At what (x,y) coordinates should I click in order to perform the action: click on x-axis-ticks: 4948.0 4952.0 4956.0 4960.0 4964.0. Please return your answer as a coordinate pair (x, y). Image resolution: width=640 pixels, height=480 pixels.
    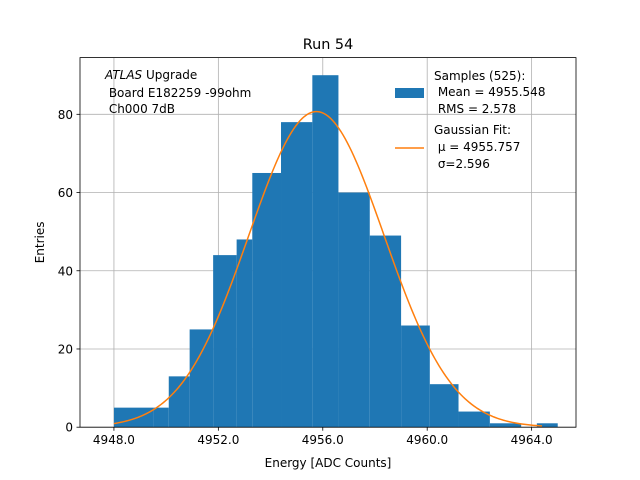
    Looking at the image, I should click on (323, 437).